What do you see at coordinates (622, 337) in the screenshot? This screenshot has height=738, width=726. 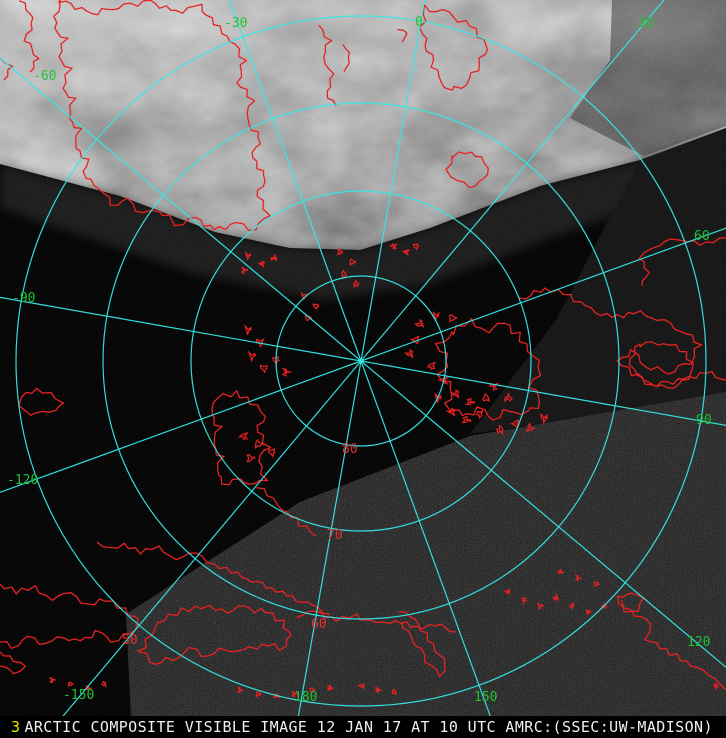 I see `coastline-white-sea-coast` at bounding box center [622, 337].